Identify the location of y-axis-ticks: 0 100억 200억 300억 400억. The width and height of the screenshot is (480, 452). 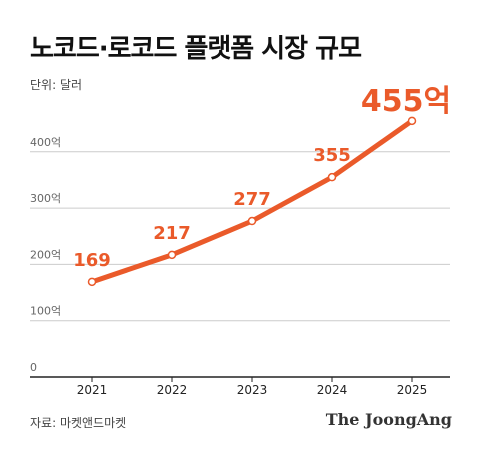
(45, 255).